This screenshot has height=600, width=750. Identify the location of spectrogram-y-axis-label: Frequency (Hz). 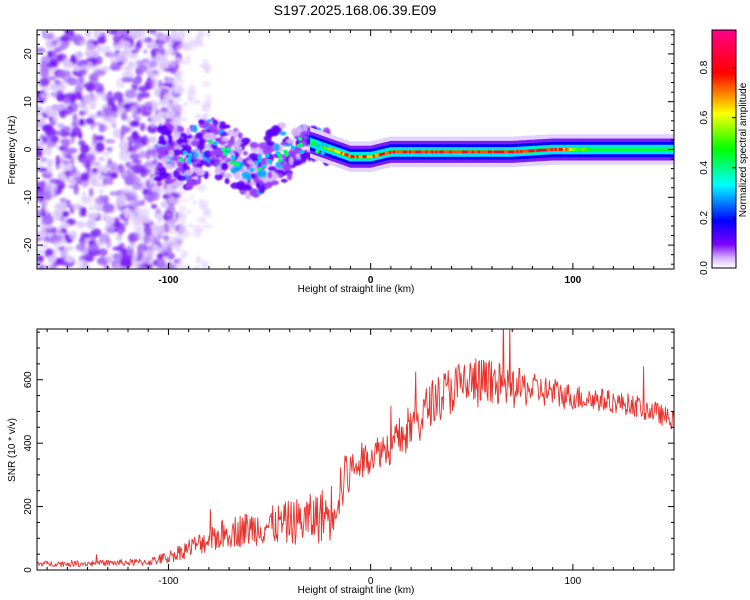
(12, 150).